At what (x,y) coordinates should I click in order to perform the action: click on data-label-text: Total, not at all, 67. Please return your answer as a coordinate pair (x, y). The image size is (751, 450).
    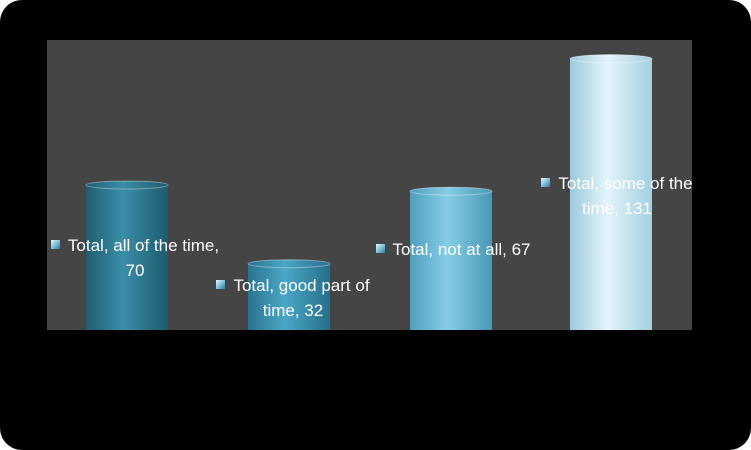
    Looking at the image, I should click on (461, 249).